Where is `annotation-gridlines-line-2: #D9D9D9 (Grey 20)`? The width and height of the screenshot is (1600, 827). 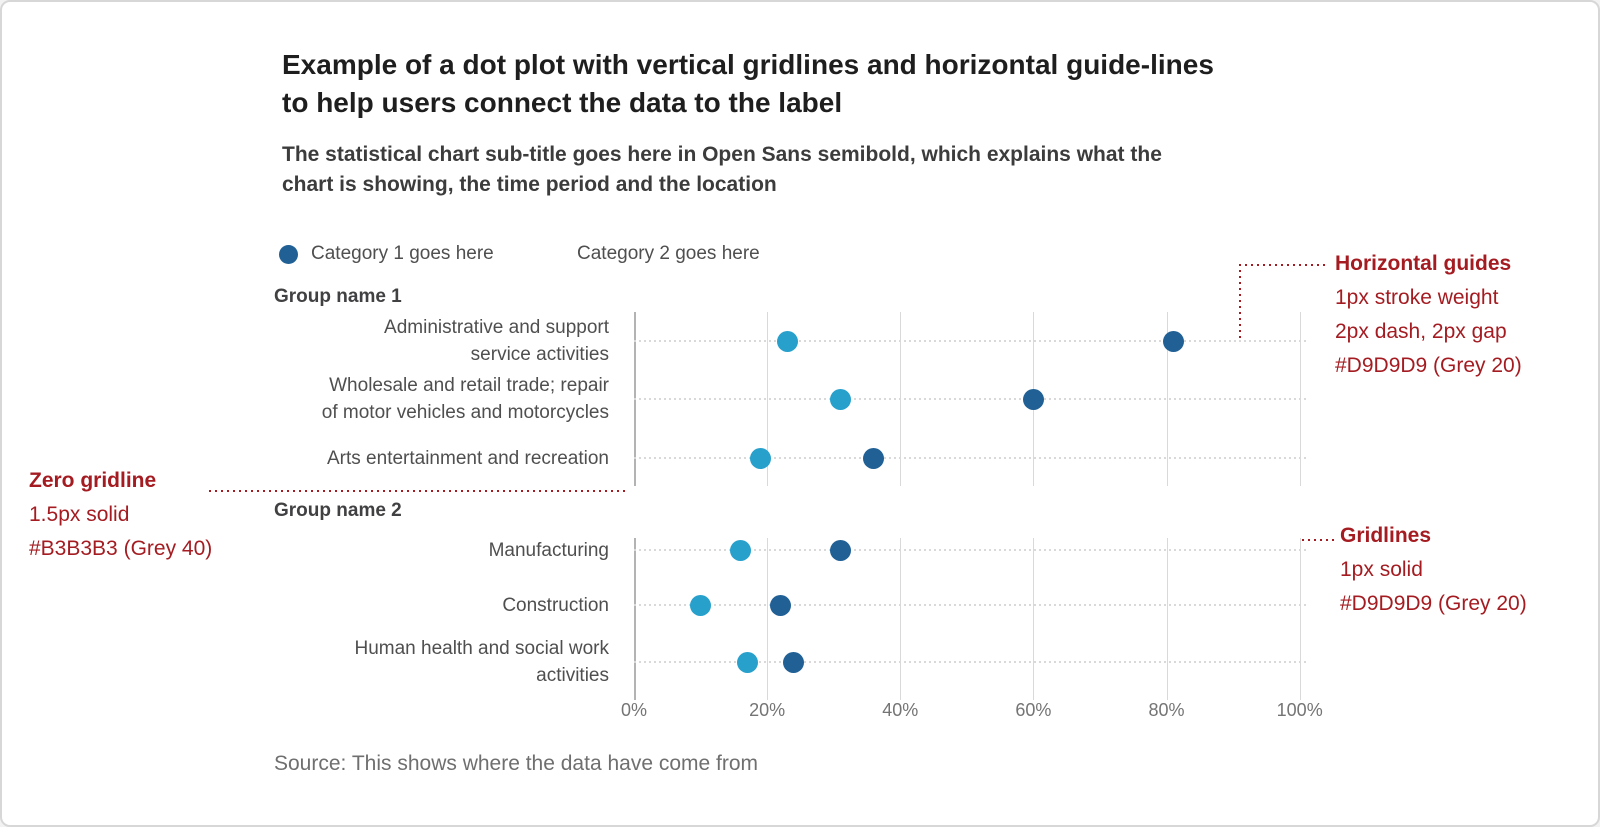
annotation-gridlines-line-2: #D9D9D9 (Grey 20) is located at coordinates (1433, 603).